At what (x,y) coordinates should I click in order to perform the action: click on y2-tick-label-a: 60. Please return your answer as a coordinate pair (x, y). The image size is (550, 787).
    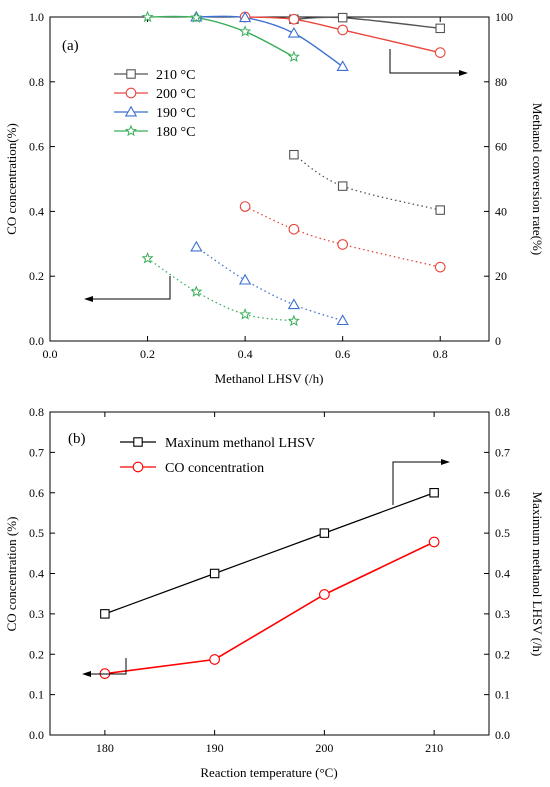
    Looking at the image, I should click on (501, 147).